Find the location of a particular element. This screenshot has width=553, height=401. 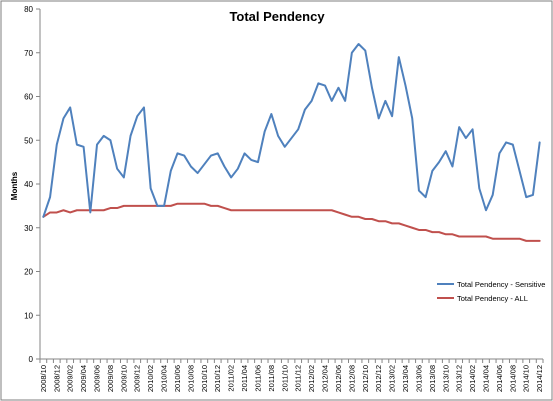

y-axis-title: Months is located at coordinates (14, 185).